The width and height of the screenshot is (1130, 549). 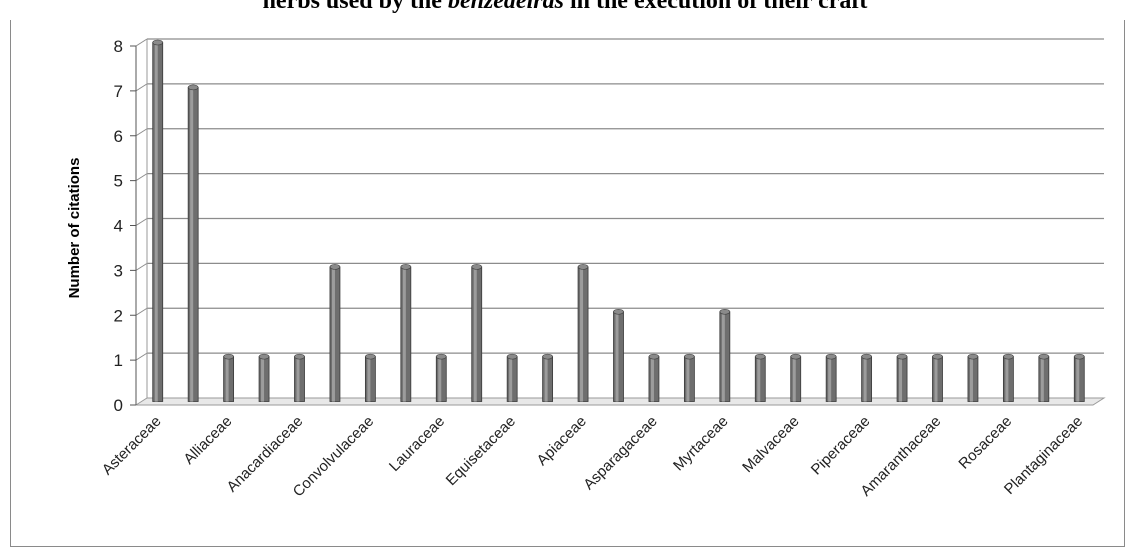 What do you see at coordinates (118, 136) in the screenshot?
I see `y-tick-label: 6` at bounding box center [118, 136].